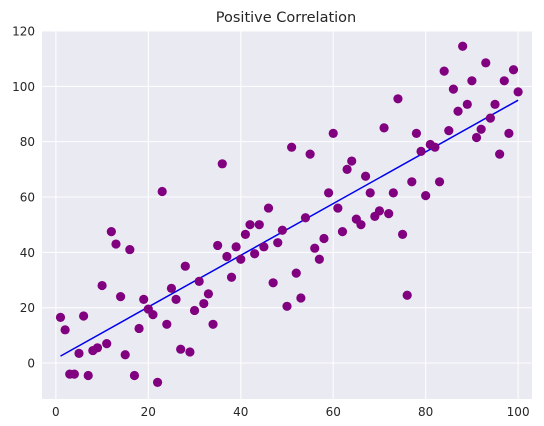  I want to click on x-tick-label: 40, so click(240, 412).